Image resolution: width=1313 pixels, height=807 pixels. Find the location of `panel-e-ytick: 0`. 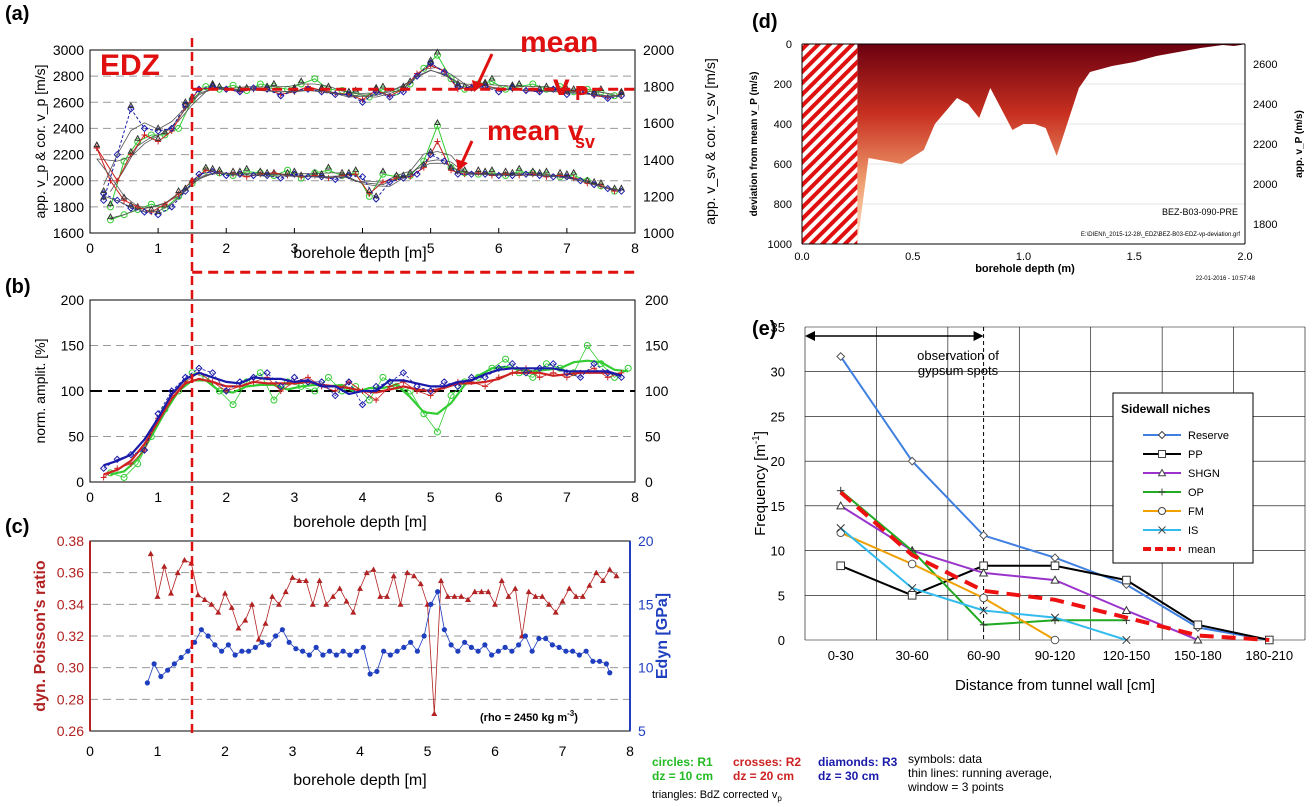

panel-e-ytick: 0 is located at coordinates (781, 640).